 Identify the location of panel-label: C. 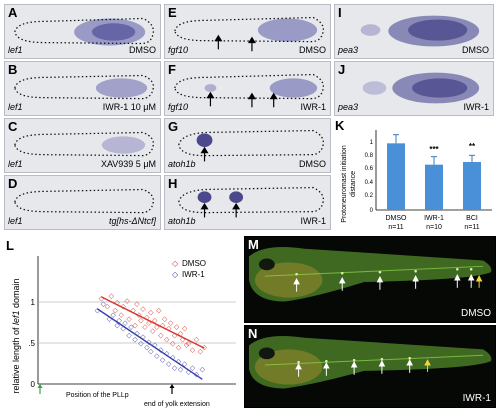
(13, 126).